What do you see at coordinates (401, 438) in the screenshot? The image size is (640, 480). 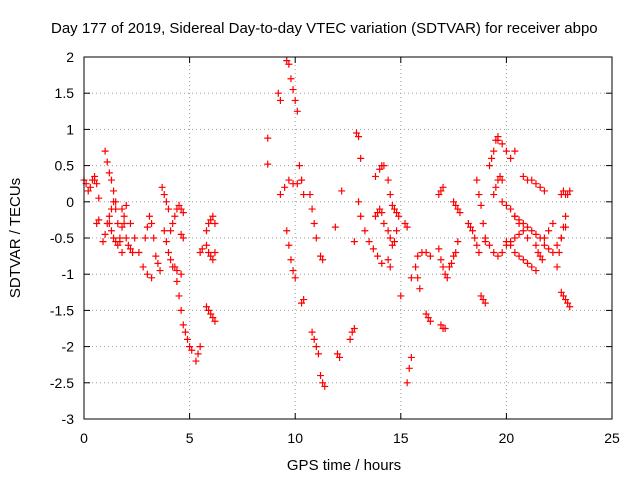 I see `x-tick-label: 15` at bounding box center [401, 438].